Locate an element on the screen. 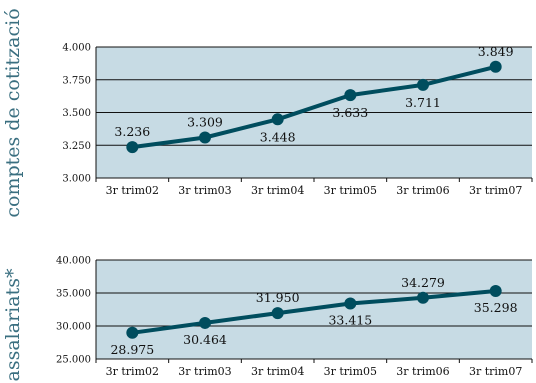 The image size is (536, 383). data-label: 33.415 is located at coordinates (350, 319).